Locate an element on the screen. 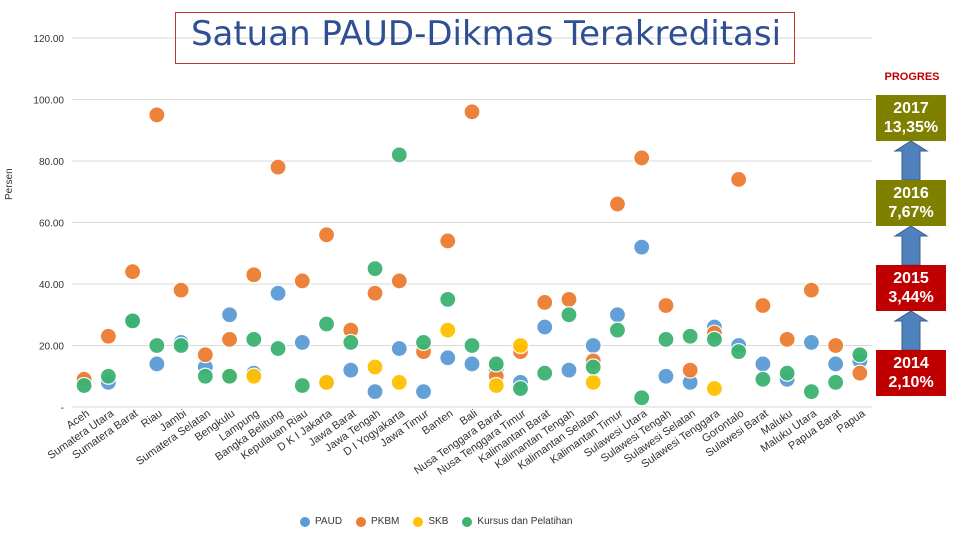 This screenshot has width=960, height=540. progress-value: 7,67% is located at coordinates (911, 212).